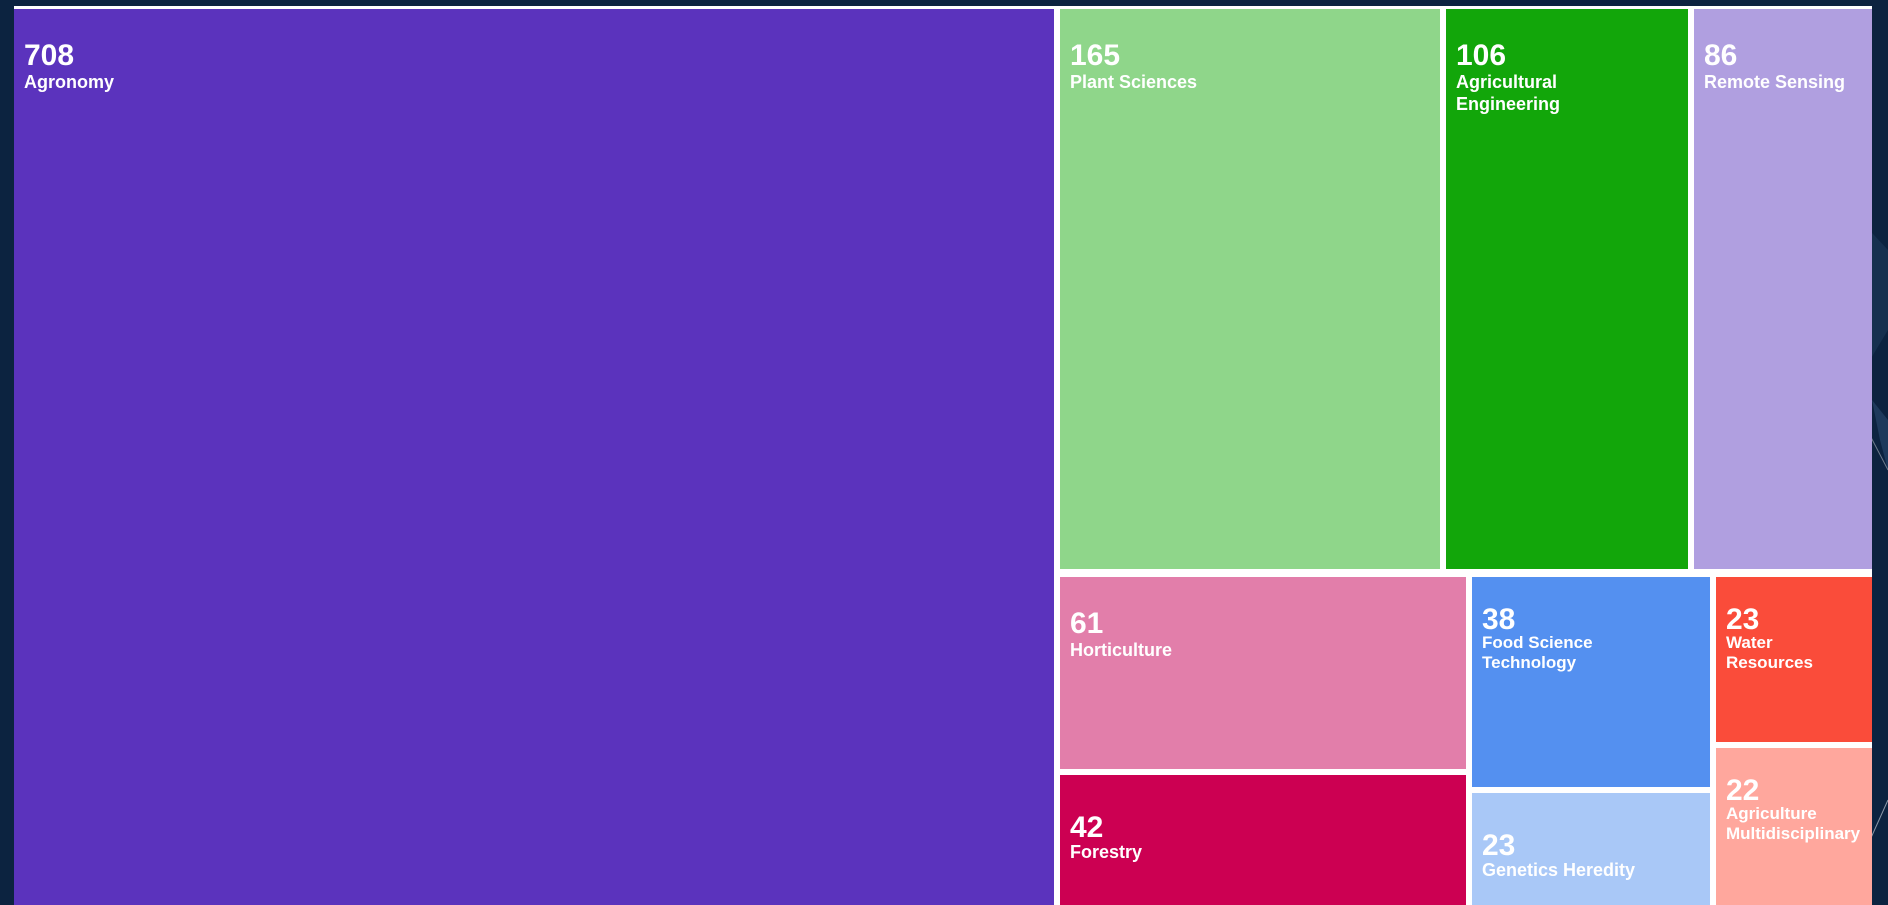 This screenshot has height=905, width=1888. What do you see at coordinates (1087, 623) in the screenshot?
I see `tile-value: 61` at bounding box center [1087, 623].